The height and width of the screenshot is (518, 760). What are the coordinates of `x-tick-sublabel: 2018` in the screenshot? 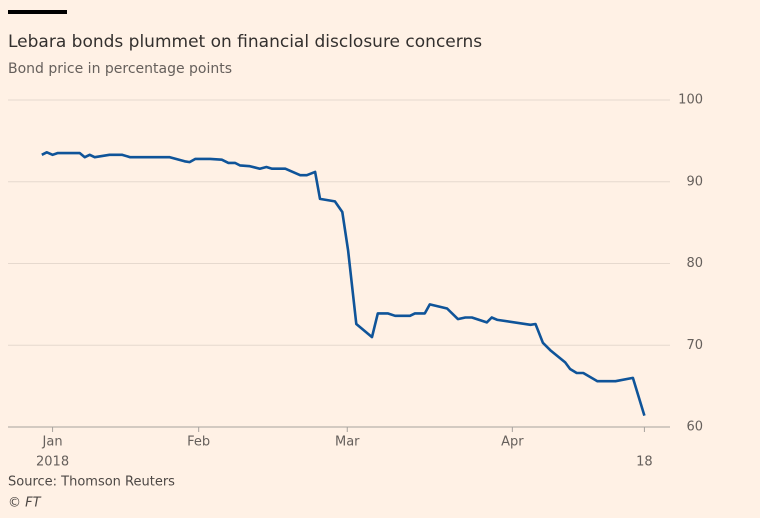 It's located at (52, 462).